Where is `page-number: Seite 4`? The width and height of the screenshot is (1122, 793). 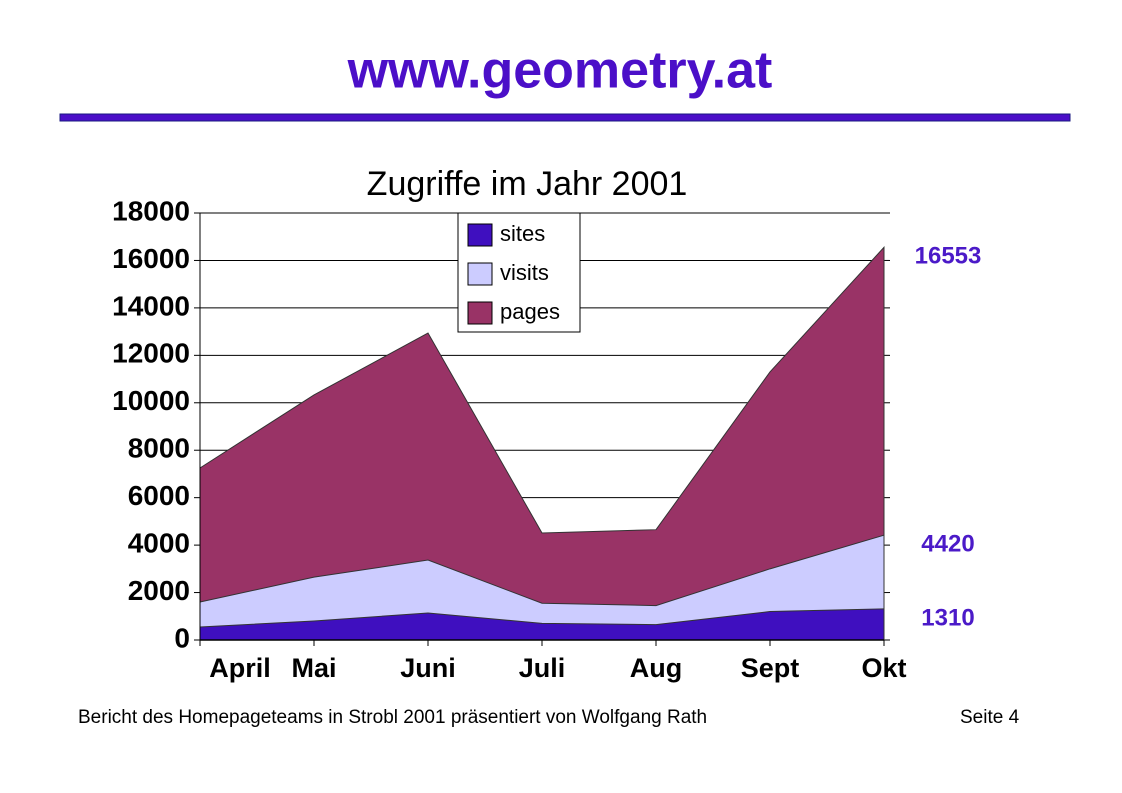
page-number: Seite 4 is located at coordinates (990, 717).